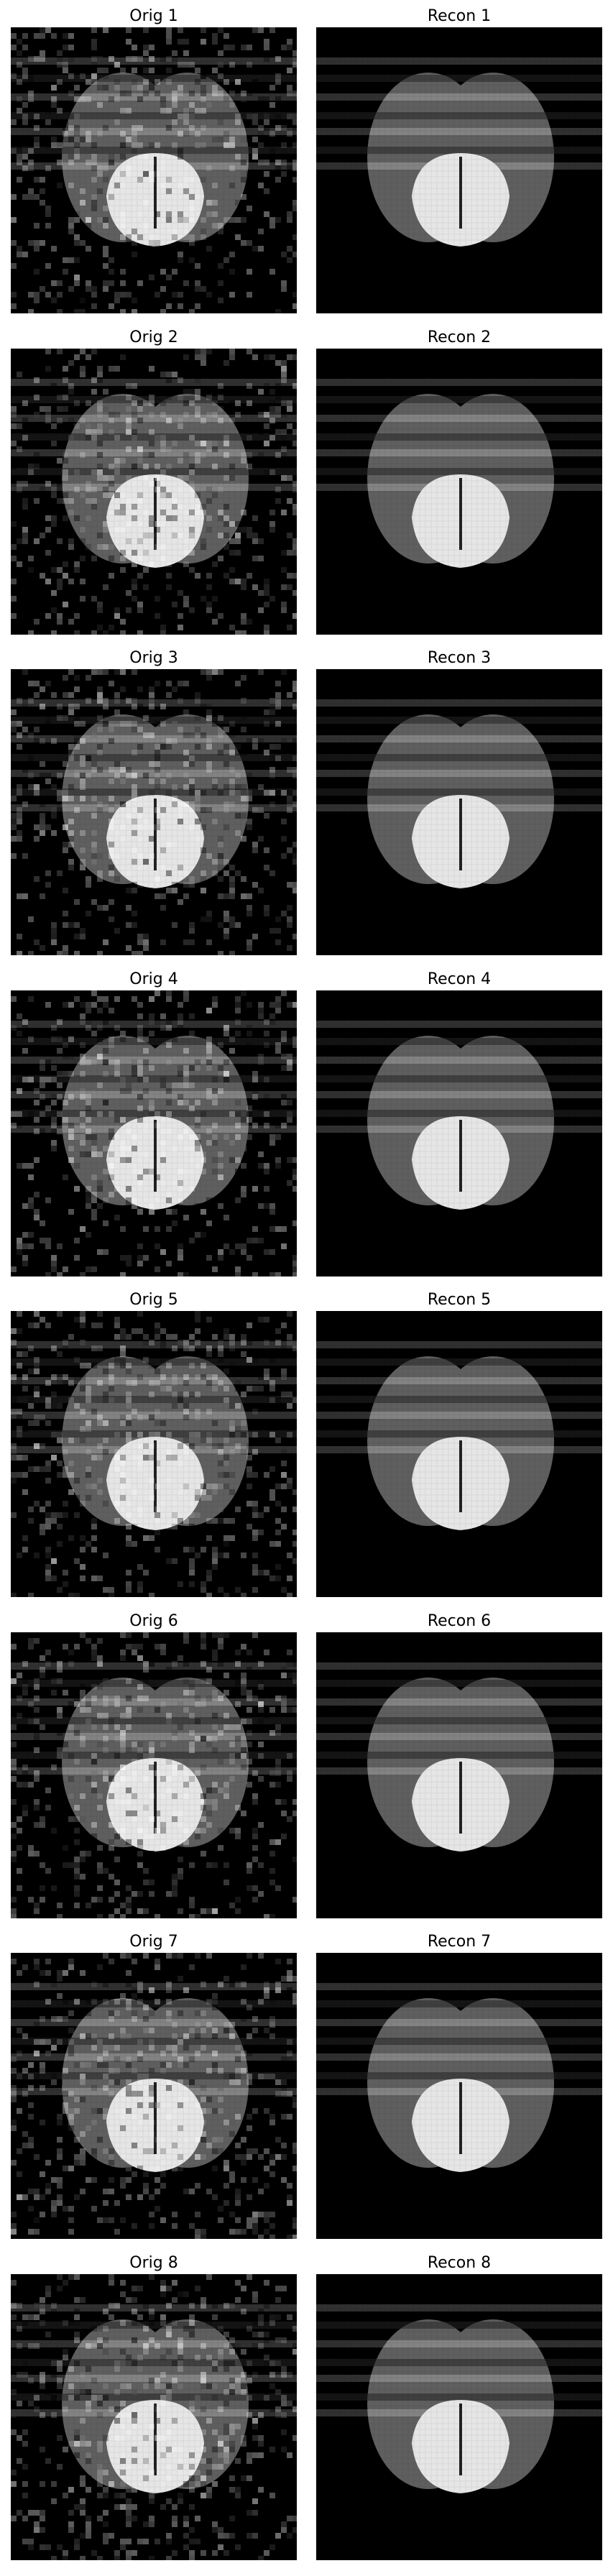  Describe the element at coordinates (459, 658) in the screenshot. I see `panel-title: Recon 3` at that location.